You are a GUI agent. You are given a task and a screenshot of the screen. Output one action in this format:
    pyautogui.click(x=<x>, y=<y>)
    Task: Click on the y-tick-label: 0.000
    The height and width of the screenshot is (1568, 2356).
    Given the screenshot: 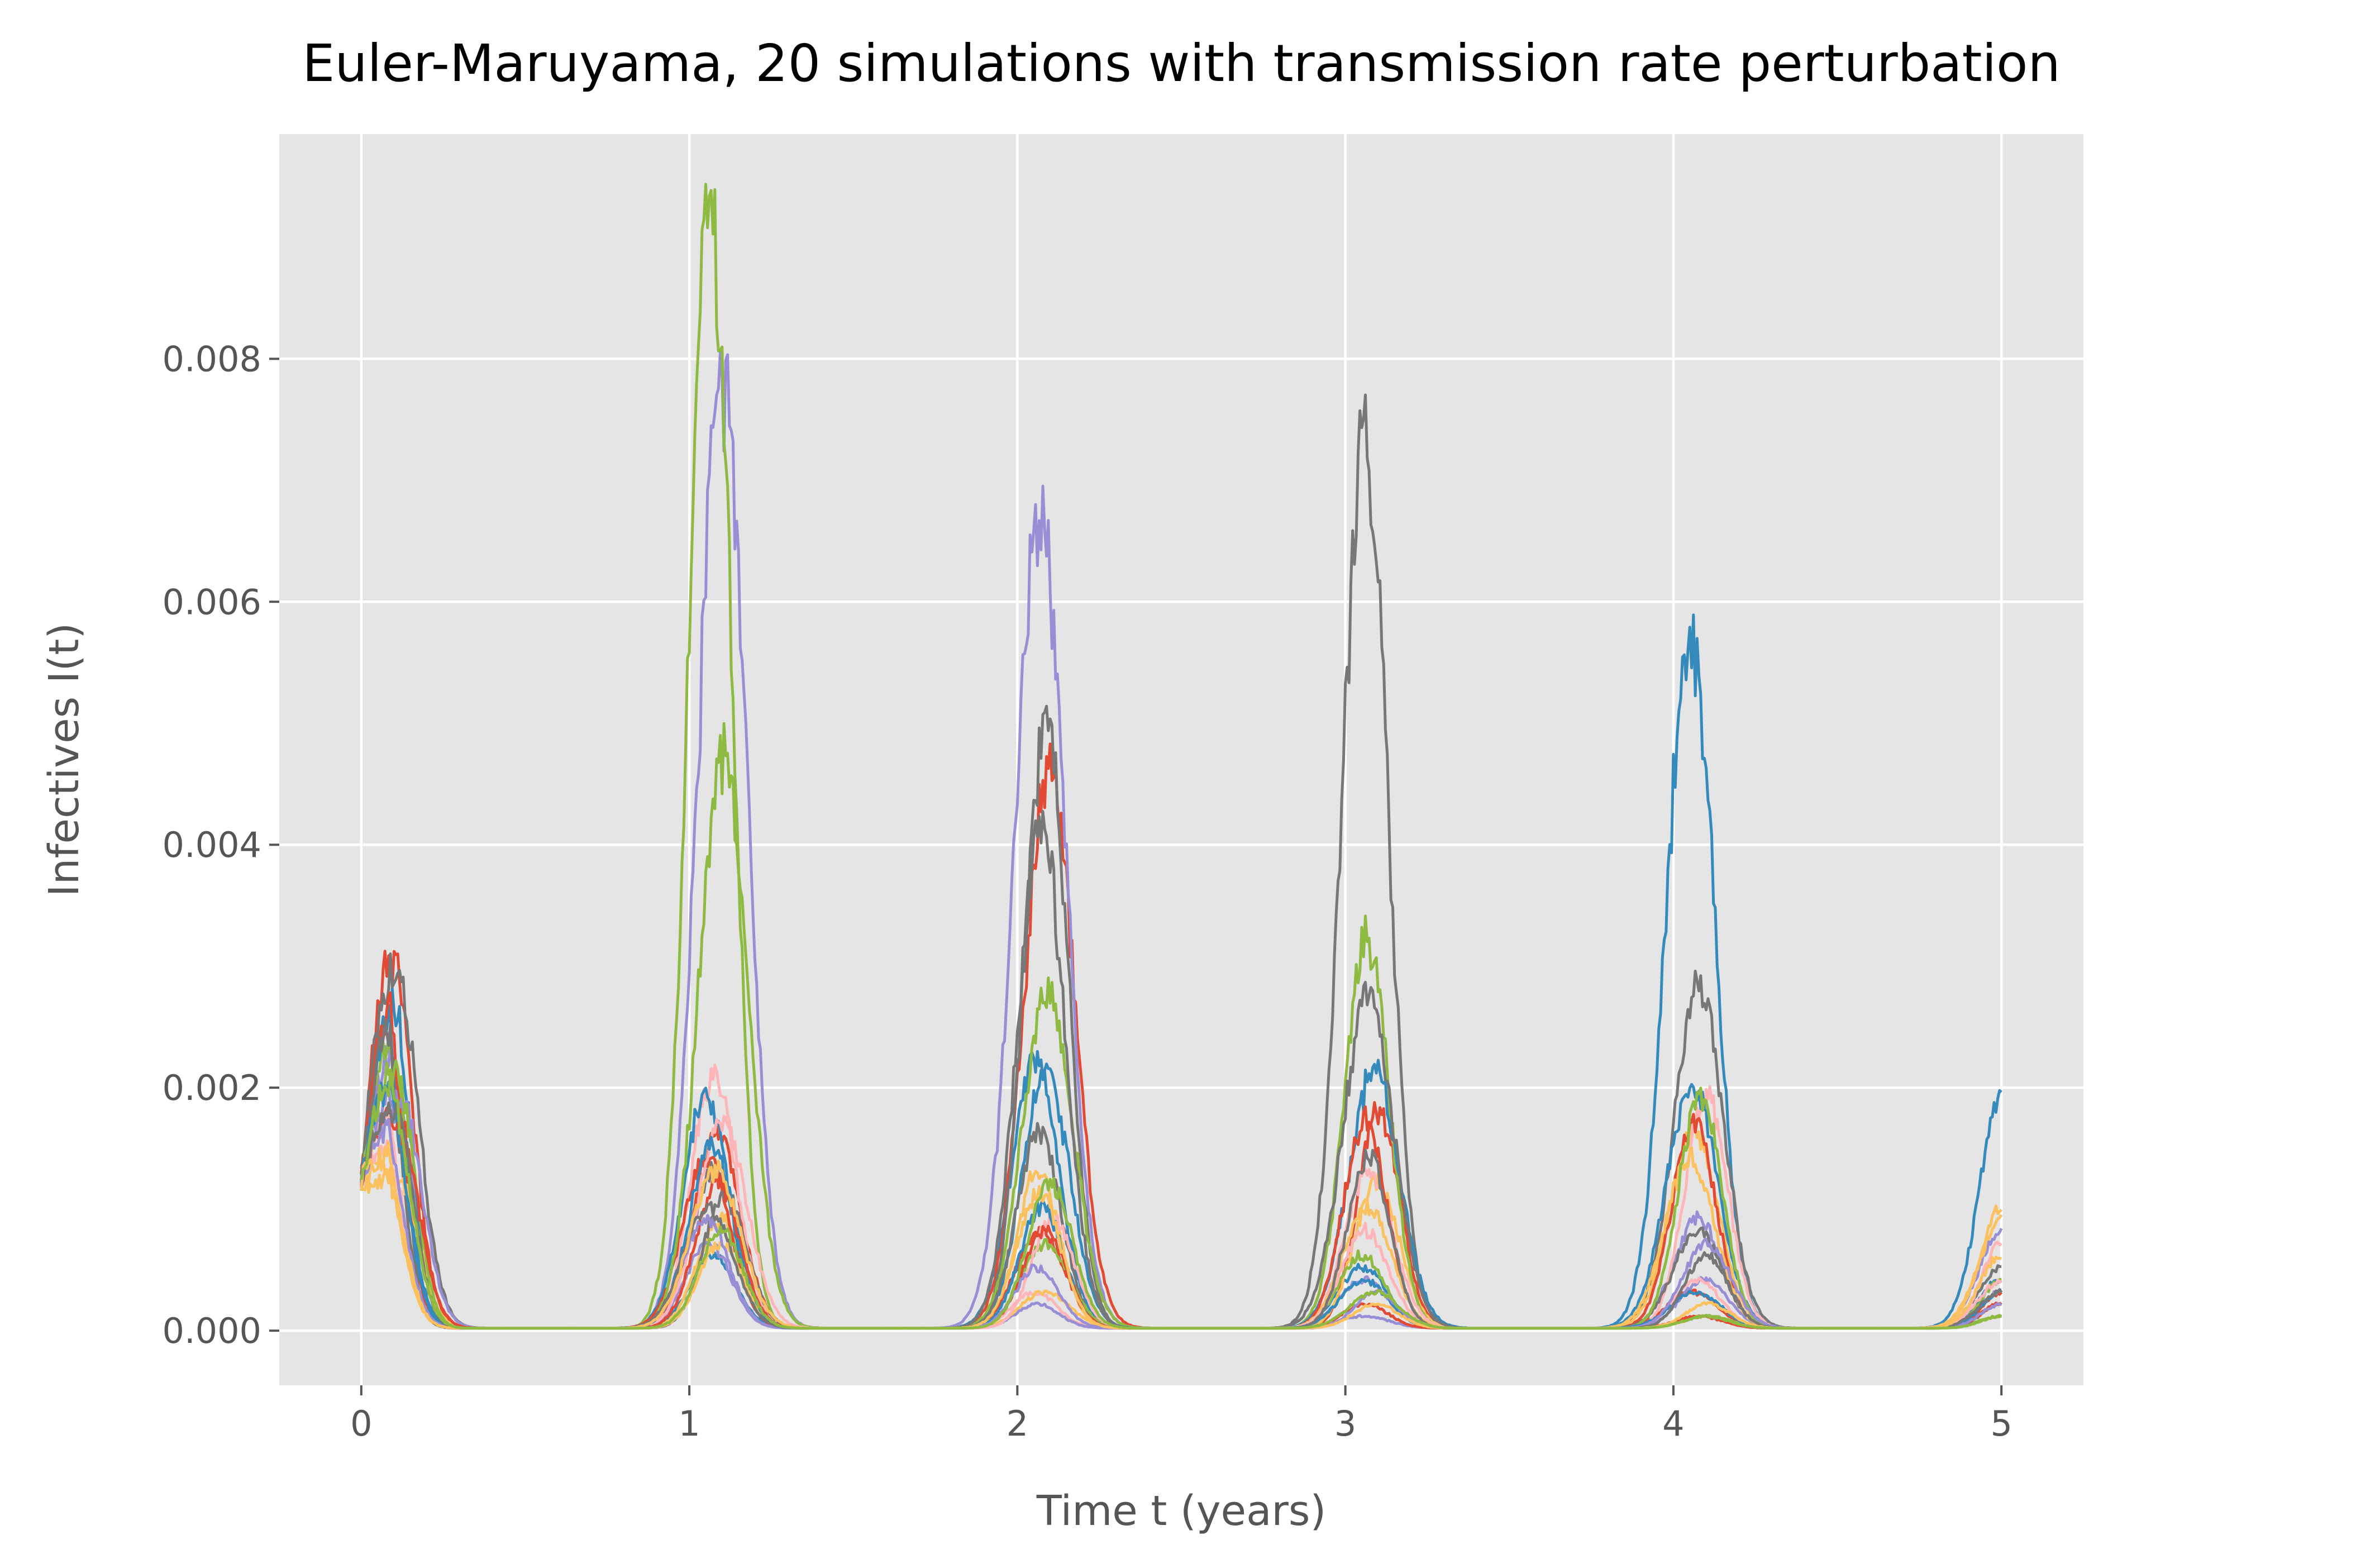 What is the action you would take?
    pyautogui.click(x=212, y=1330)
    